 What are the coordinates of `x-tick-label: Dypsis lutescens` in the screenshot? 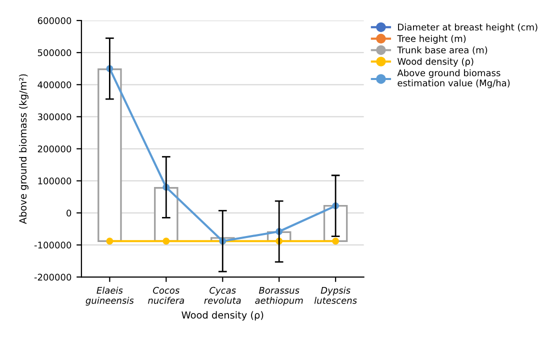 It's located at (335, 295).